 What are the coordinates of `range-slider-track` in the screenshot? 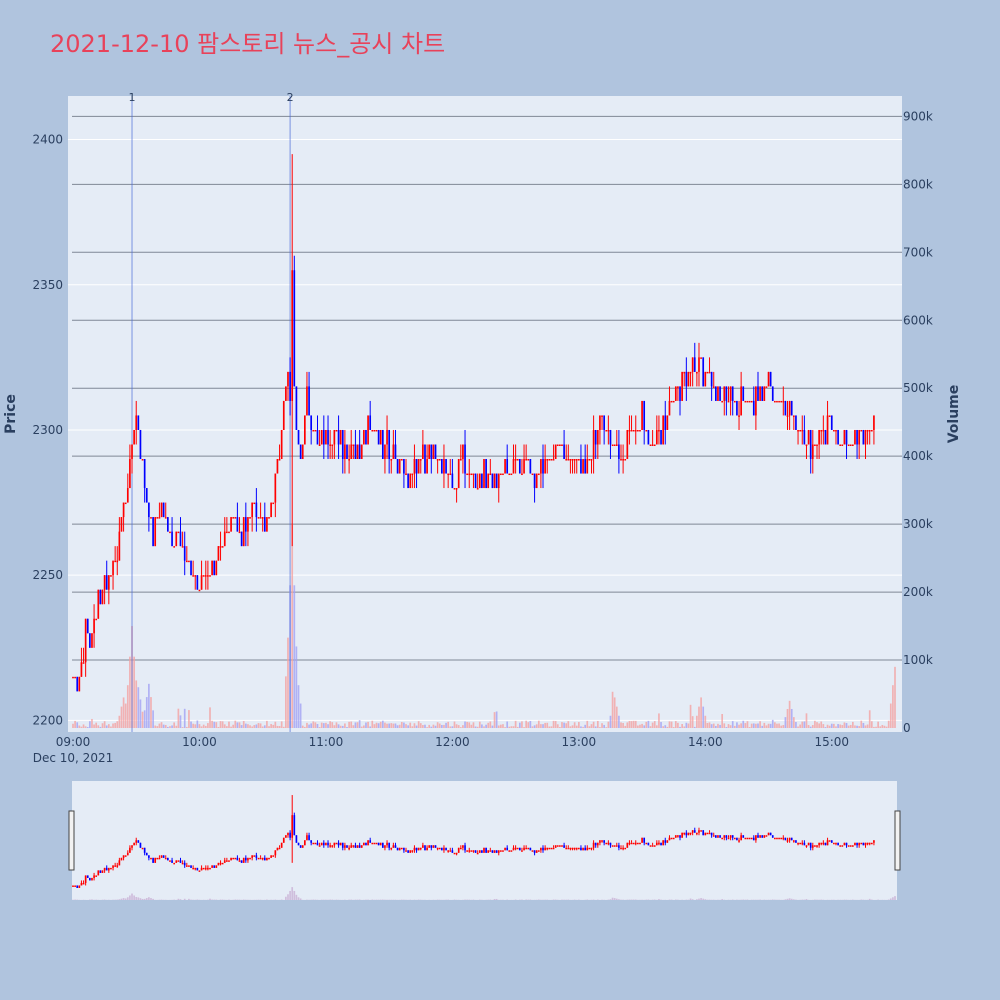 It's located at (484, 840).